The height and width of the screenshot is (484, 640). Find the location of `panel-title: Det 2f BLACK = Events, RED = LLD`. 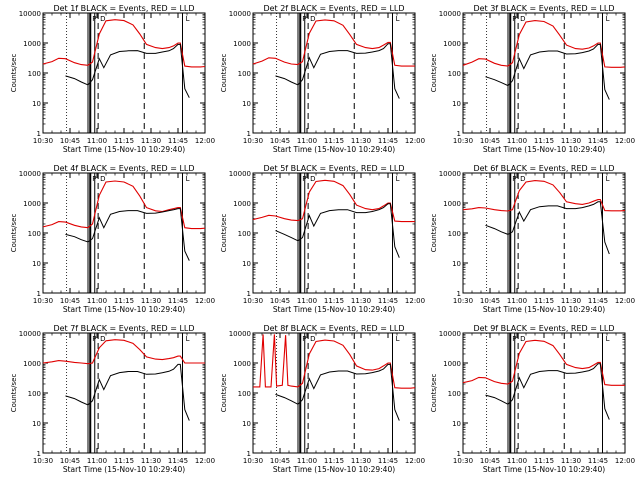

panel-title: Det 2f BLACK = Events, RED = LLD is located at coordinates (333, 8).